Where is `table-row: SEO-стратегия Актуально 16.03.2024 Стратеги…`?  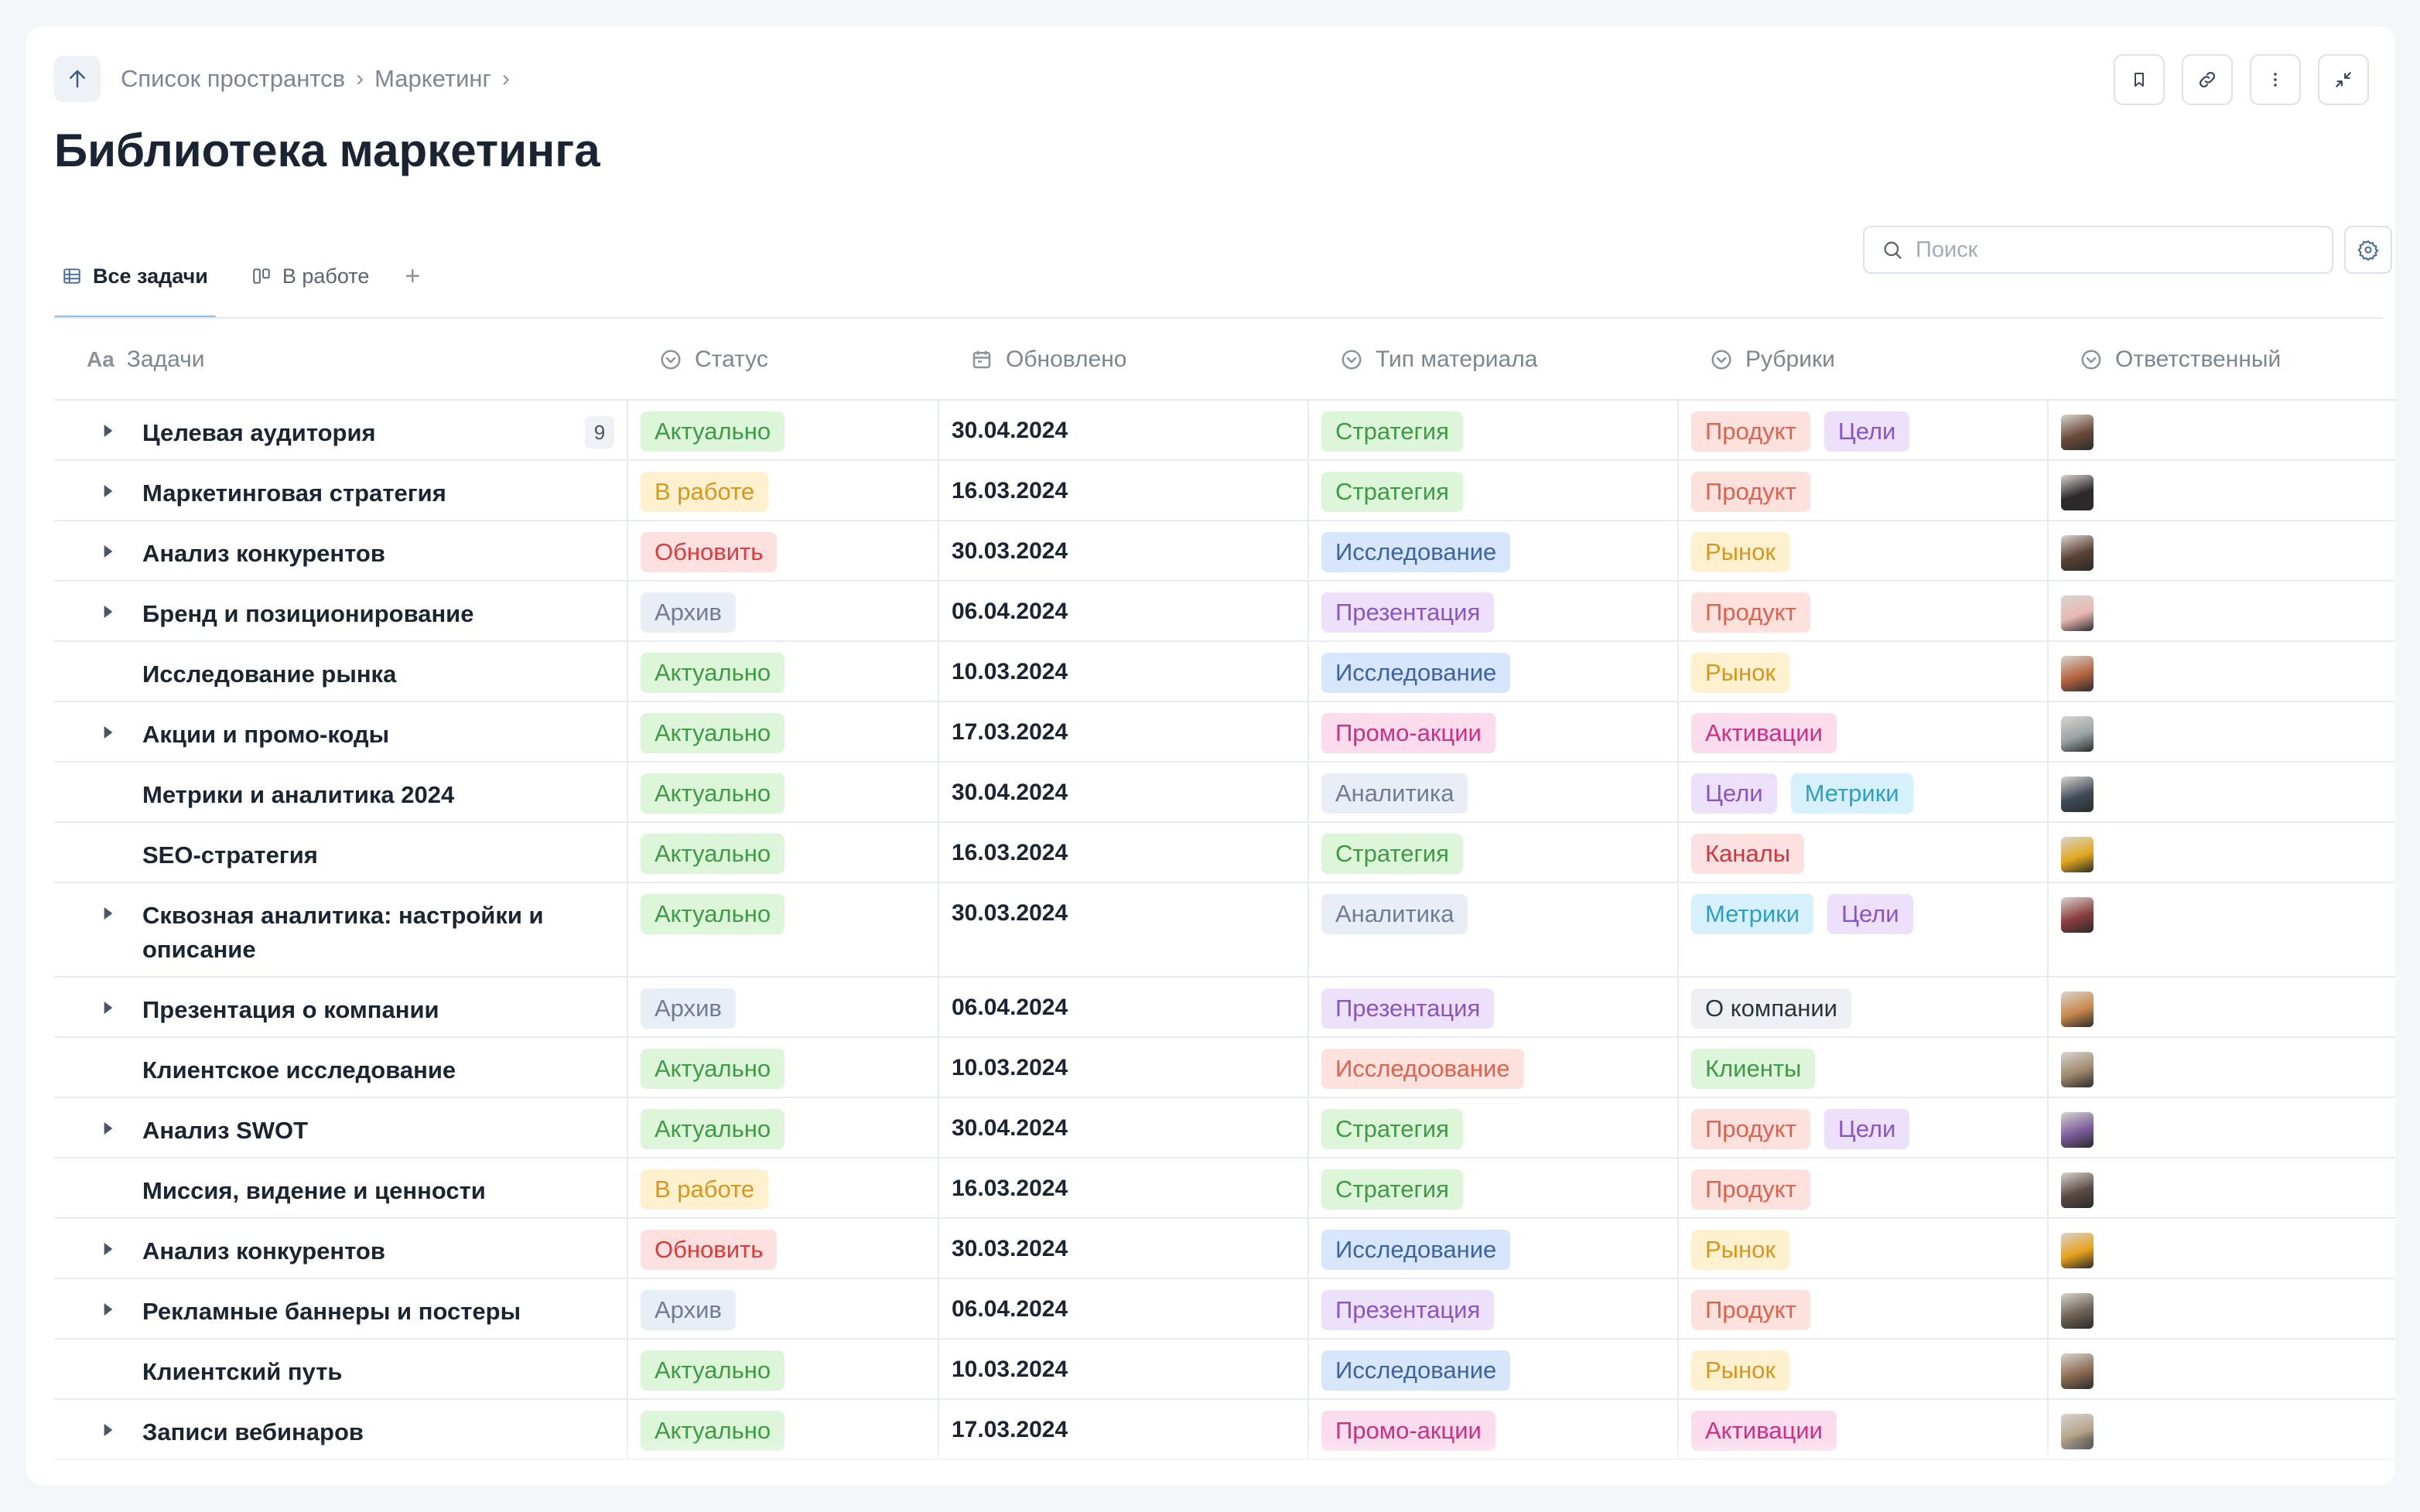 table-row: SEO-стратегия Актуально 16.03.2024 Стратеги… is located at coordinates (1224, 853).